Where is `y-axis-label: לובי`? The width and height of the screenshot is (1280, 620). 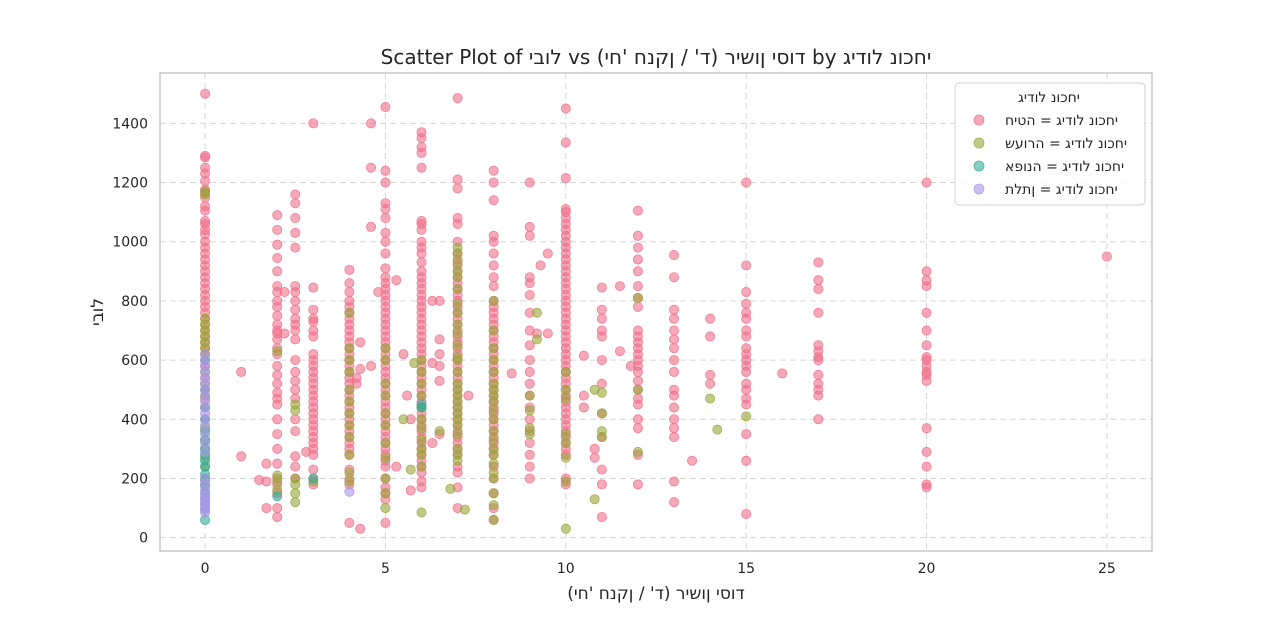
y-axis-label: לובי is located at coordinates (98, 312).